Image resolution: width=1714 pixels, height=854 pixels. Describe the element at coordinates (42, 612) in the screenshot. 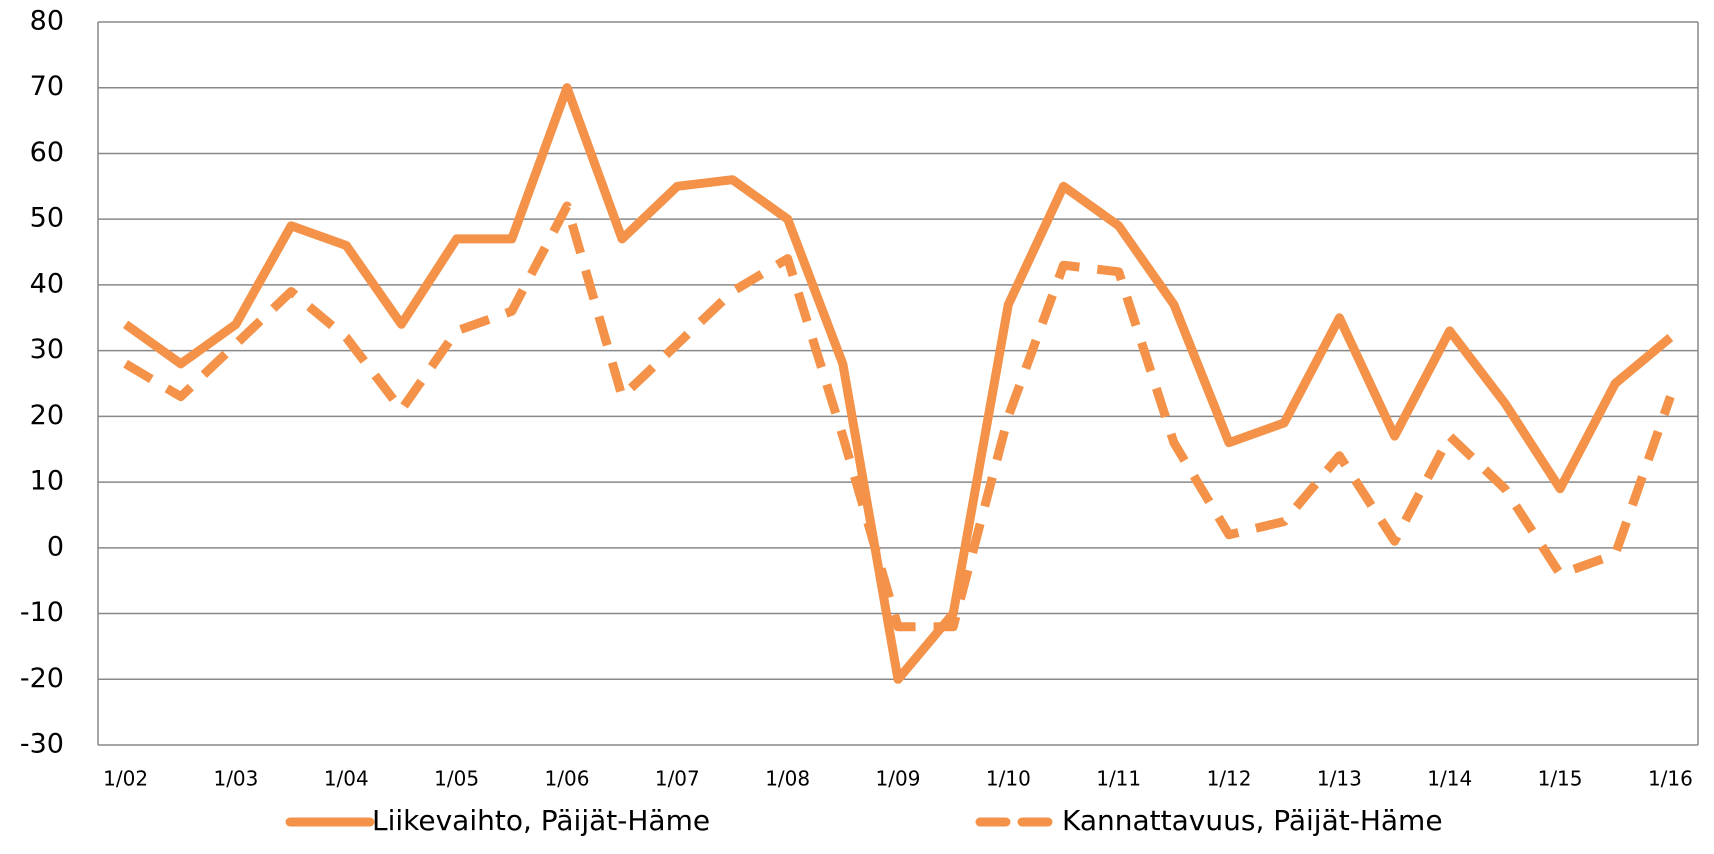

I see `y-tick-label: -10` at that location.